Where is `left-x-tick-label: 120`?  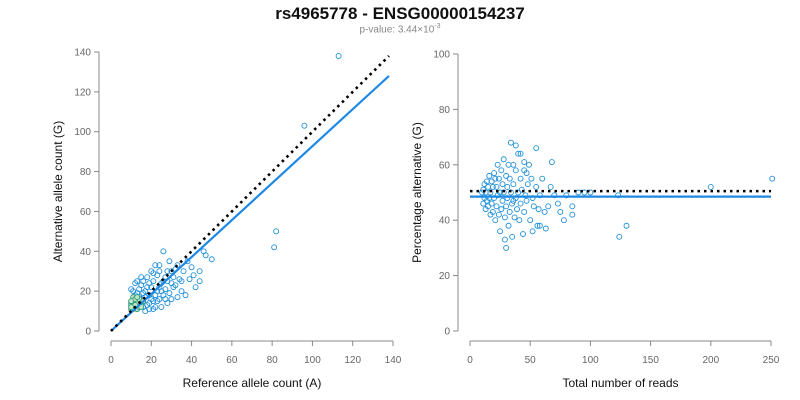 left-x-tick-label: 120 is located at coordinates (352, 360).